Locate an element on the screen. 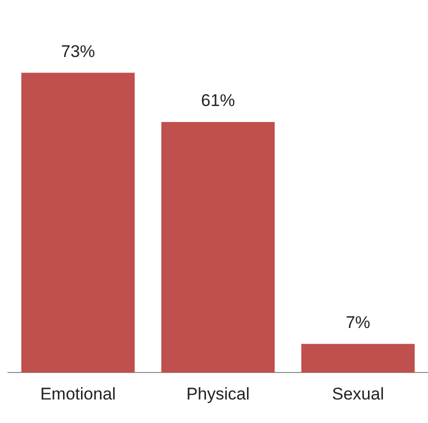  x-tick-label: Emotional is located at coordinates (78, 394).